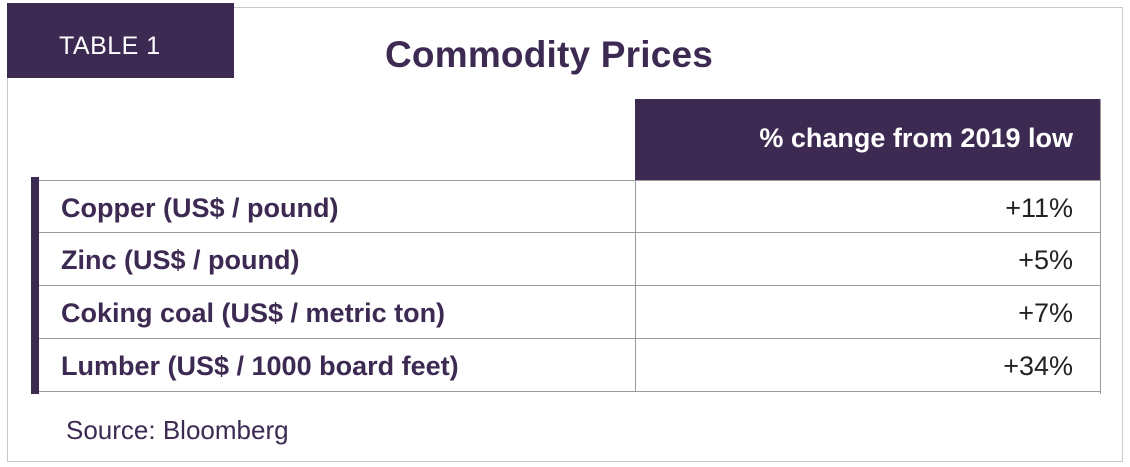  I want to click on table-row: Zinc (US$ / pound) +5%, so click(570, 259).